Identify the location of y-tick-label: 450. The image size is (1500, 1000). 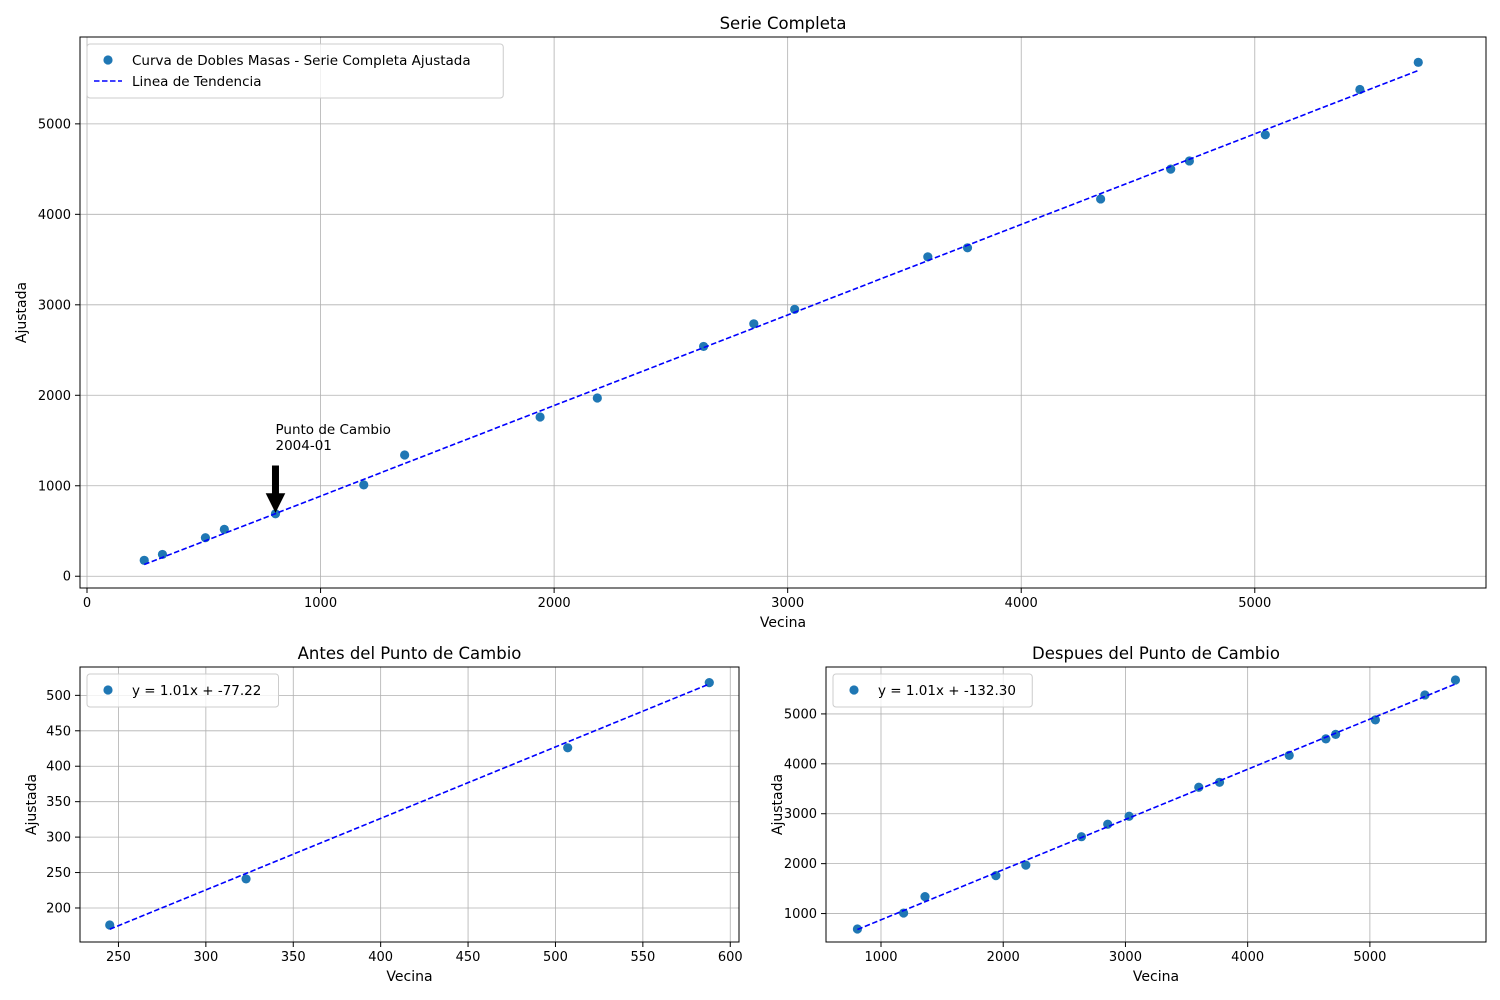
(58, 731).